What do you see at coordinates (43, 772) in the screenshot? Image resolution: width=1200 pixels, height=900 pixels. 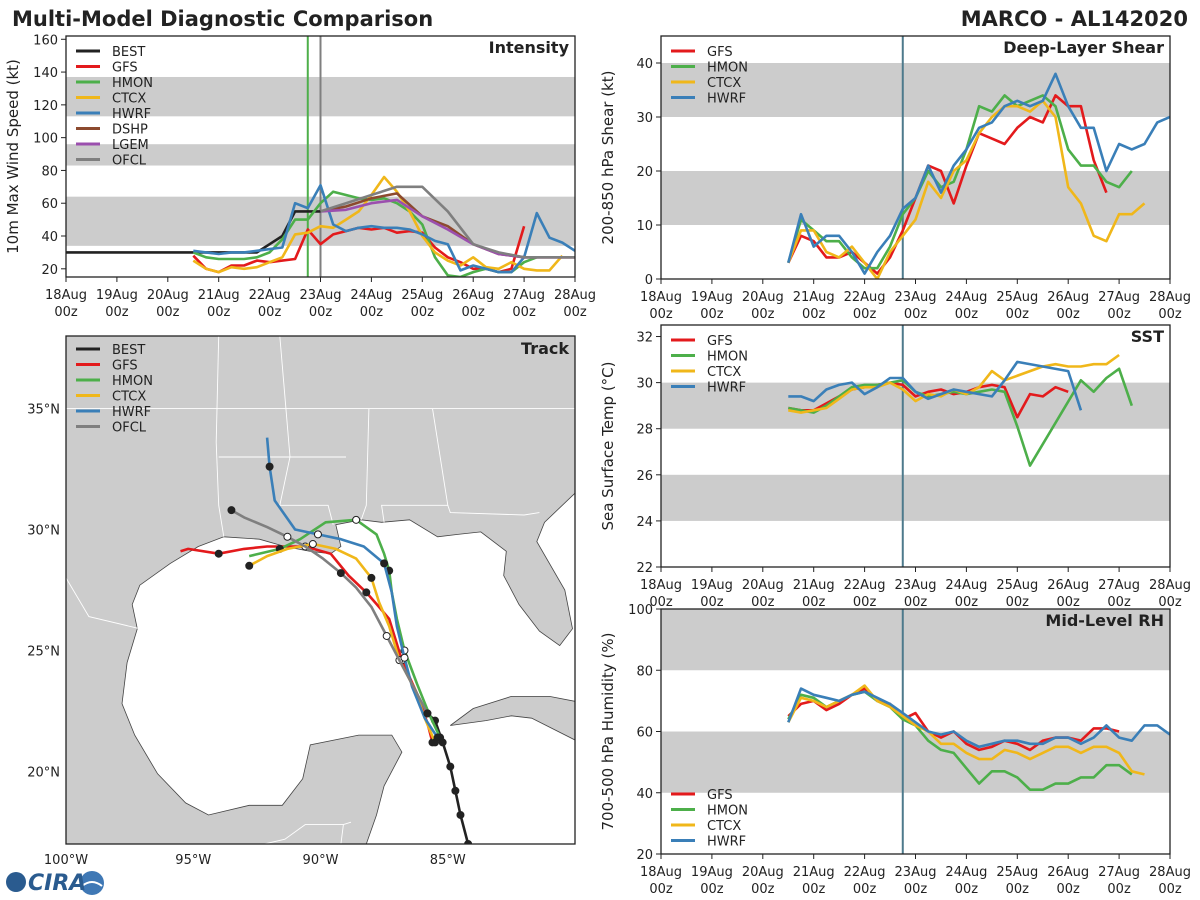 I see `track-lat-label: 20°N` at bounding box center [43, 772].